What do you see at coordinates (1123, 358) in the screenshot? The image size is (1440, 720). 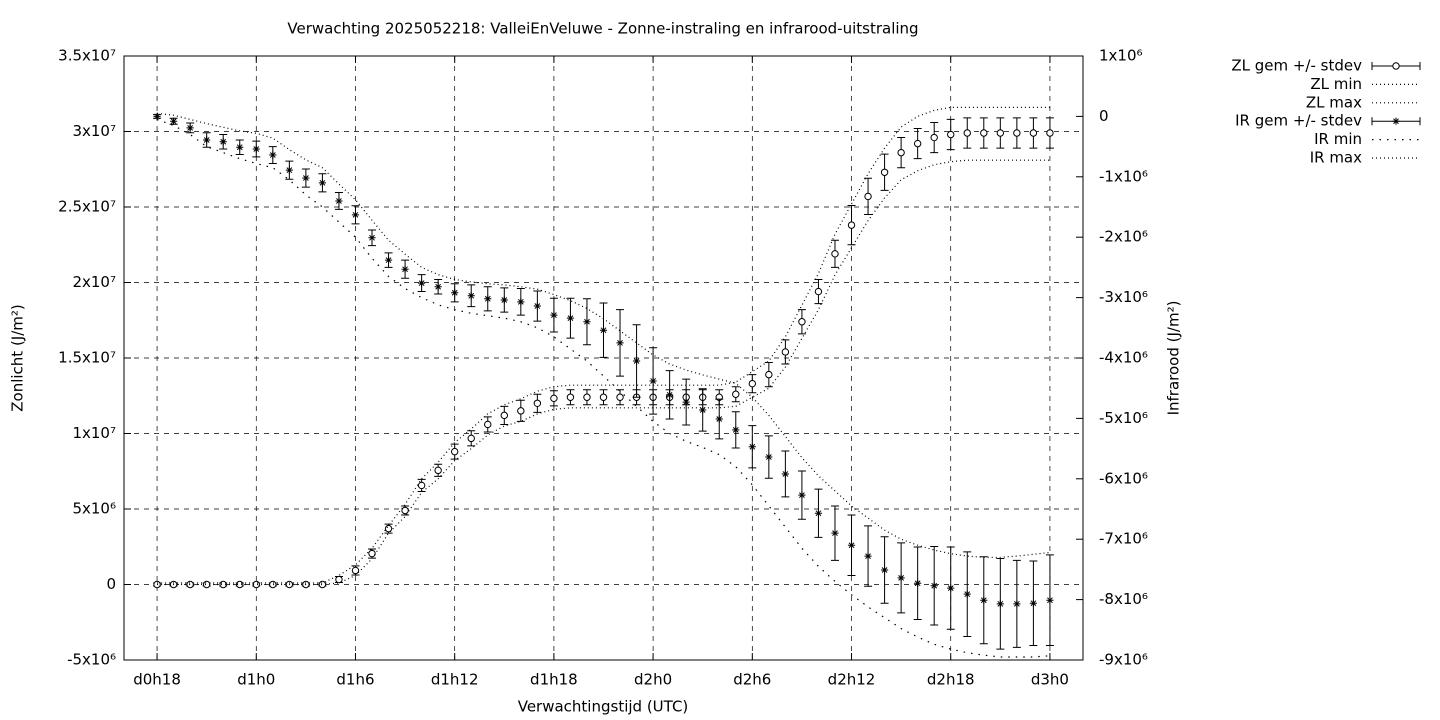 I see `y2-tick-label: -4x10⁶` at bounding box center [1123, 358].